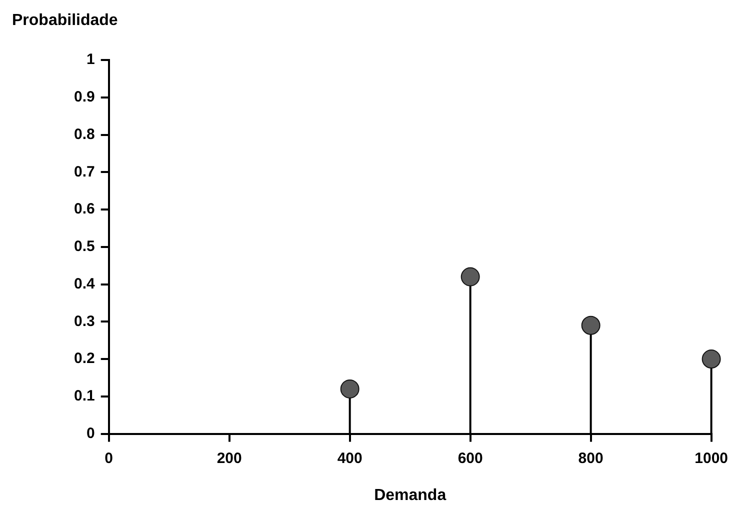 Image resolution: width=744 pixels, height=521 pixels. I want to click on y-tick-label: 0.2, so click(84, 359).